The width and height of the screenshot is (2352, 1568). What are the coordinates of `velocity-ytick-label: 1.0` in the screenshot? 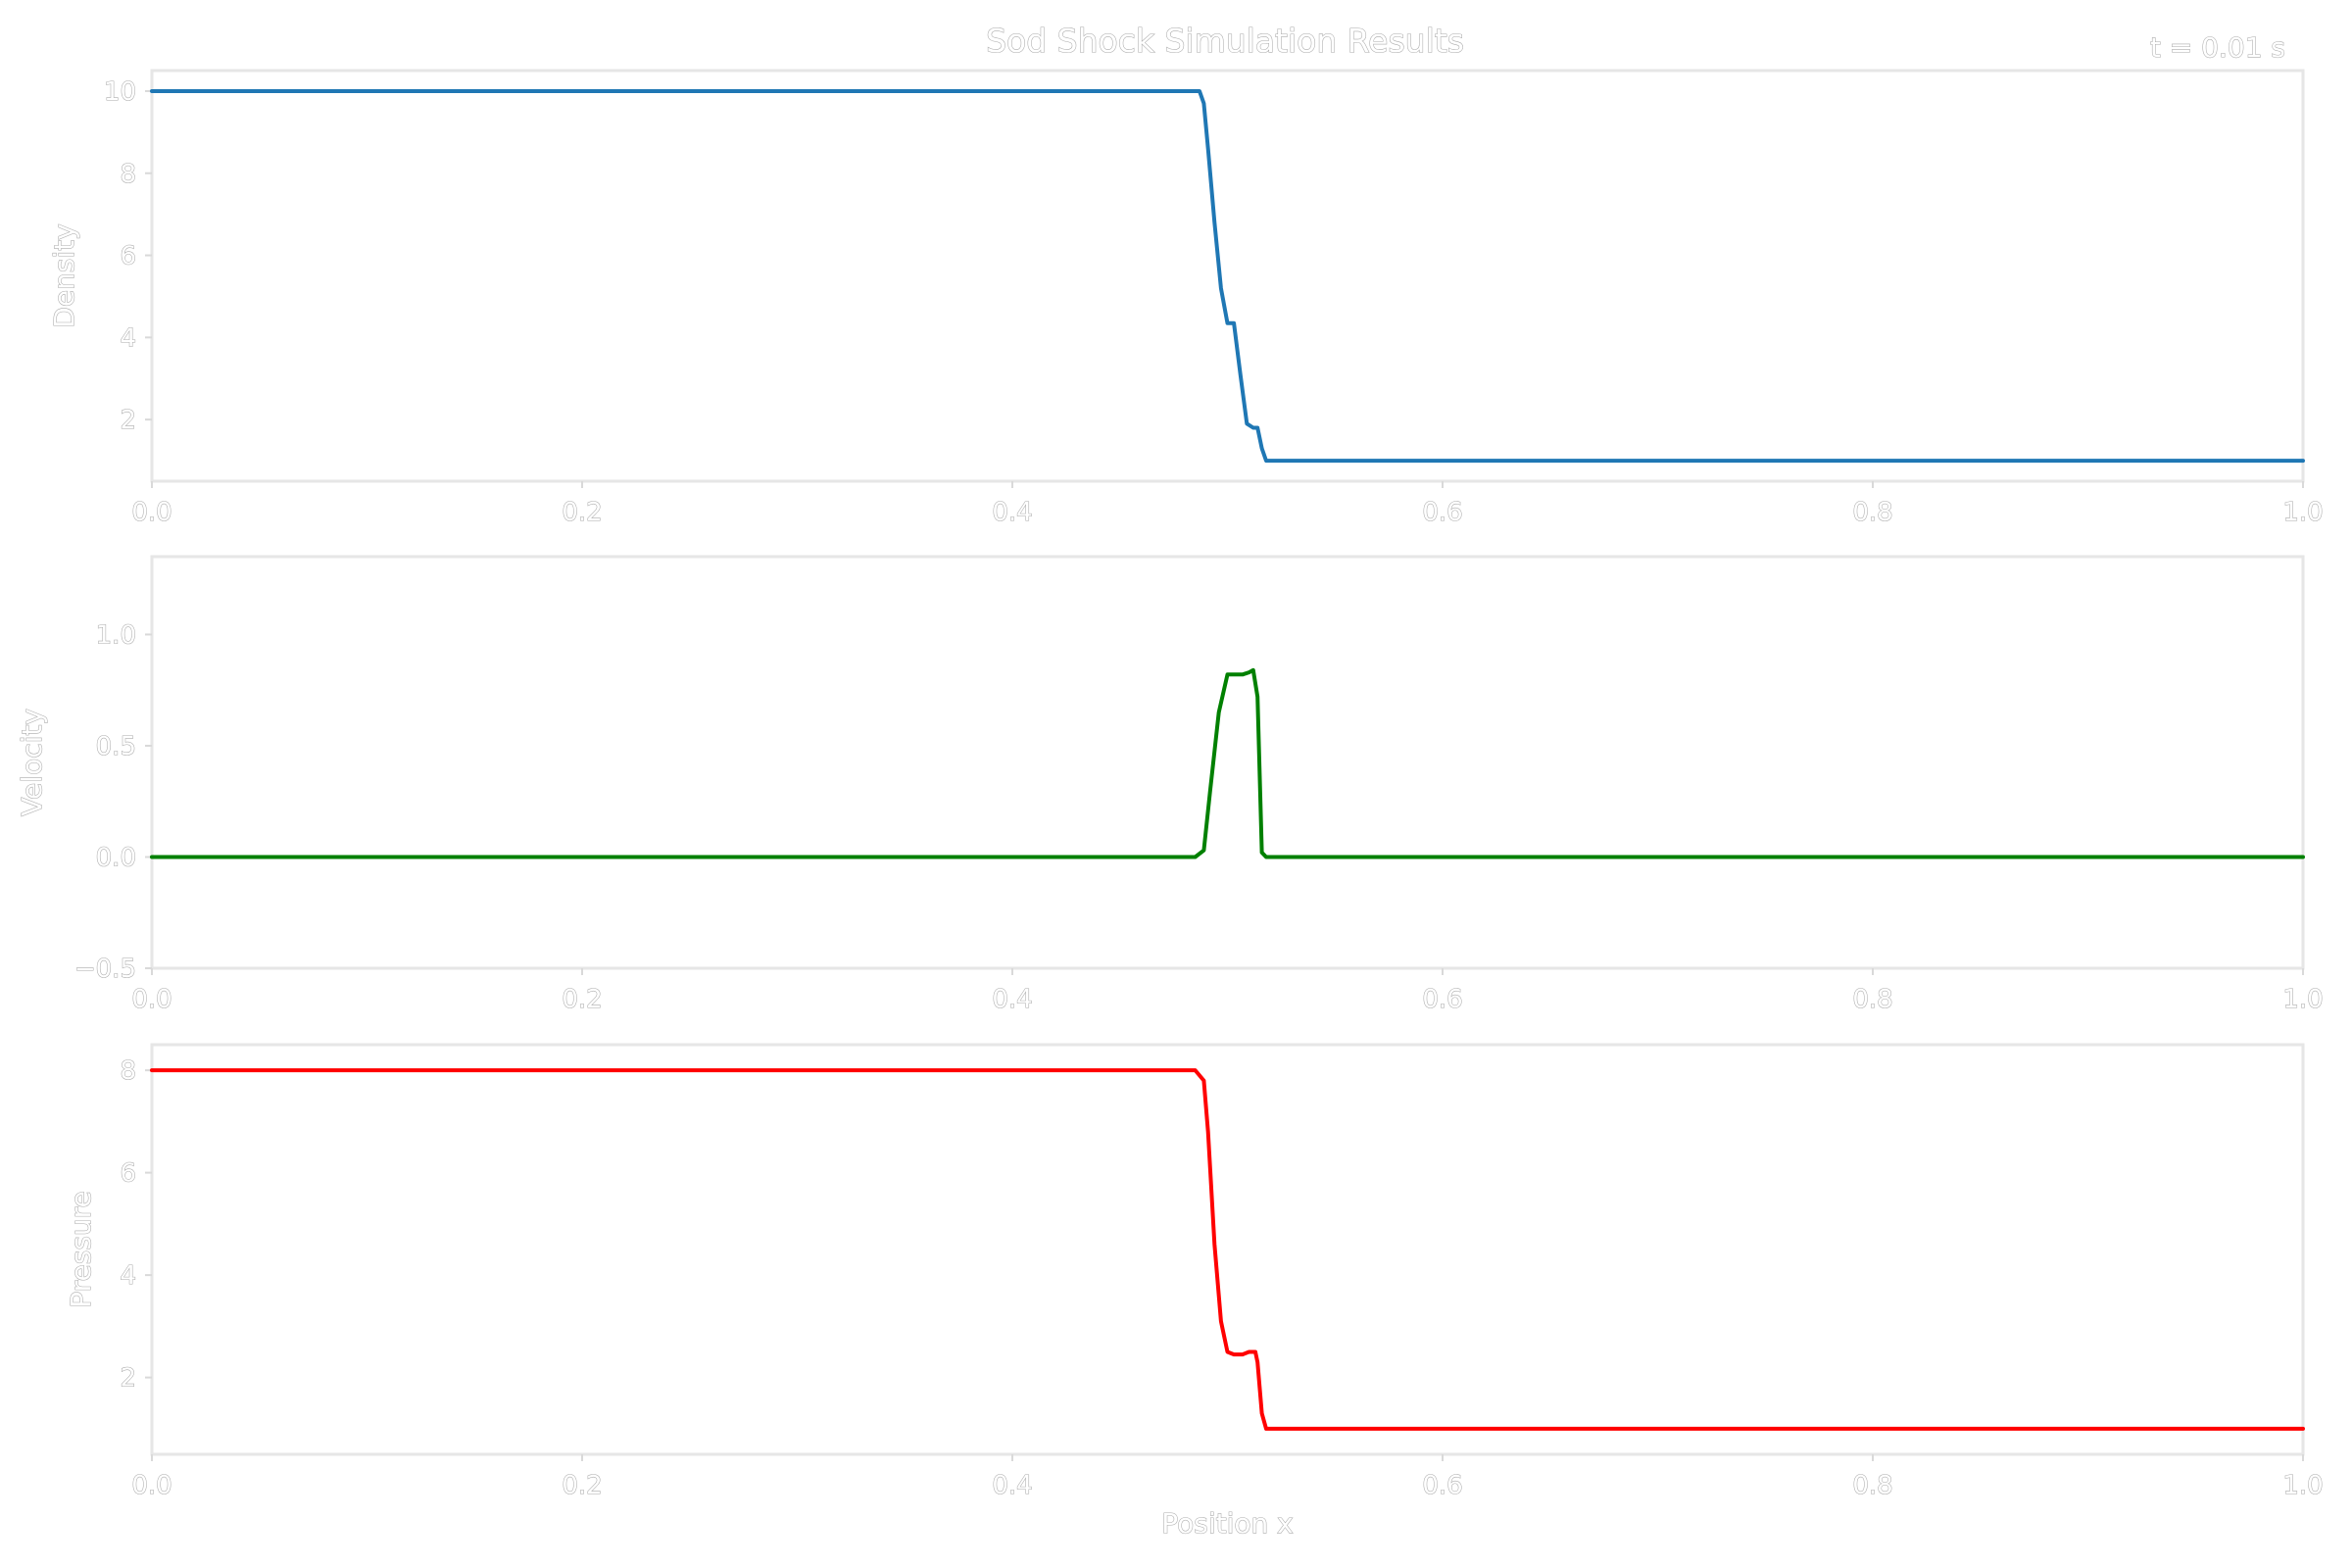 It's located at (116, 635).